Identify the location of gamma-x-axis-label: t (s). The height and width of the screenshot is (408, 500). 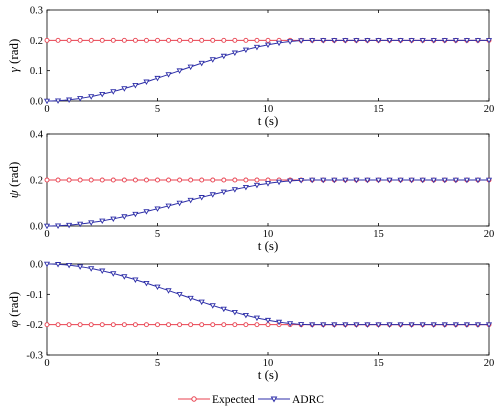
(268, 120).